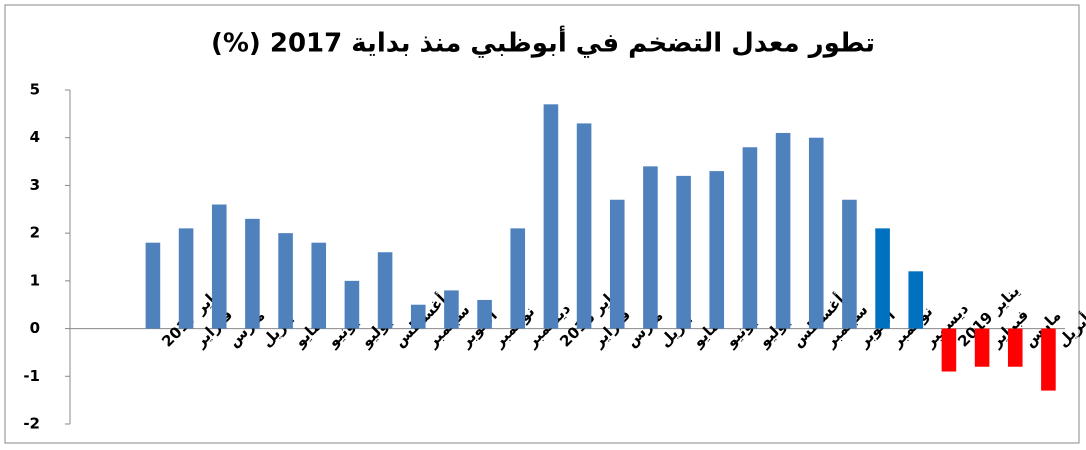  What do you see at coordinates (35, 328) in the screenshot?
I see `y-tick-label: 0` at bounding box center [35, 328].